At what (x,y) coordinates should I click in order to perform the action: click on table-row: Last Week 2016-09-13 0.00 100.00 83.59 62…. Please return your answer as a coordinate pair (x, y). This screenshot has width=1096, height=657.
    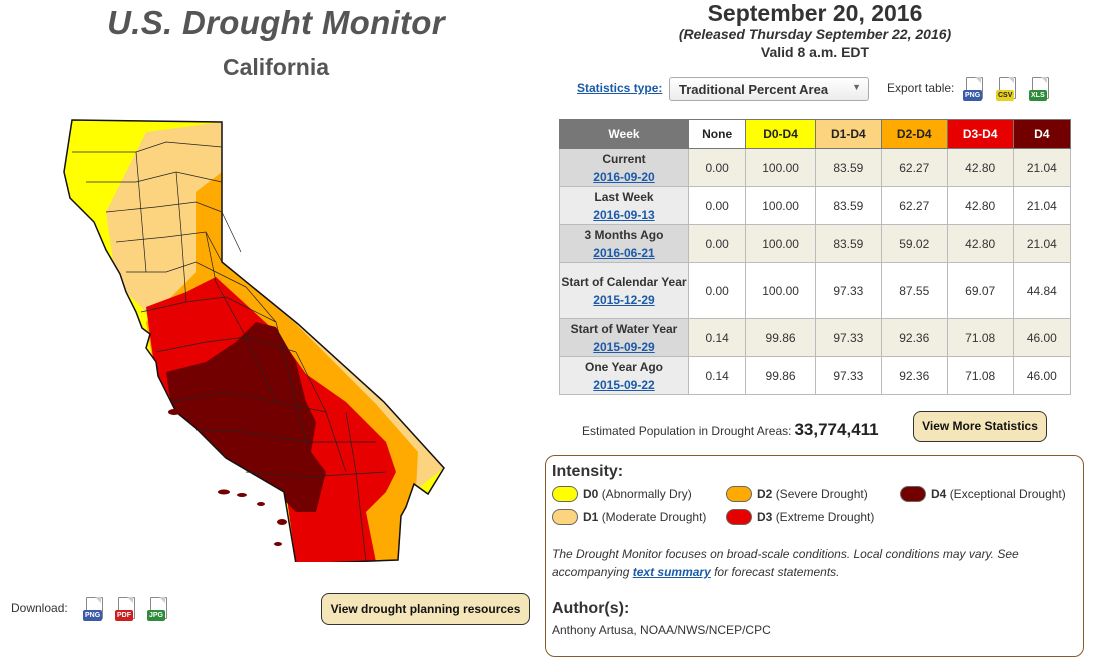
    Looking at the image, I should click on (815, 205).